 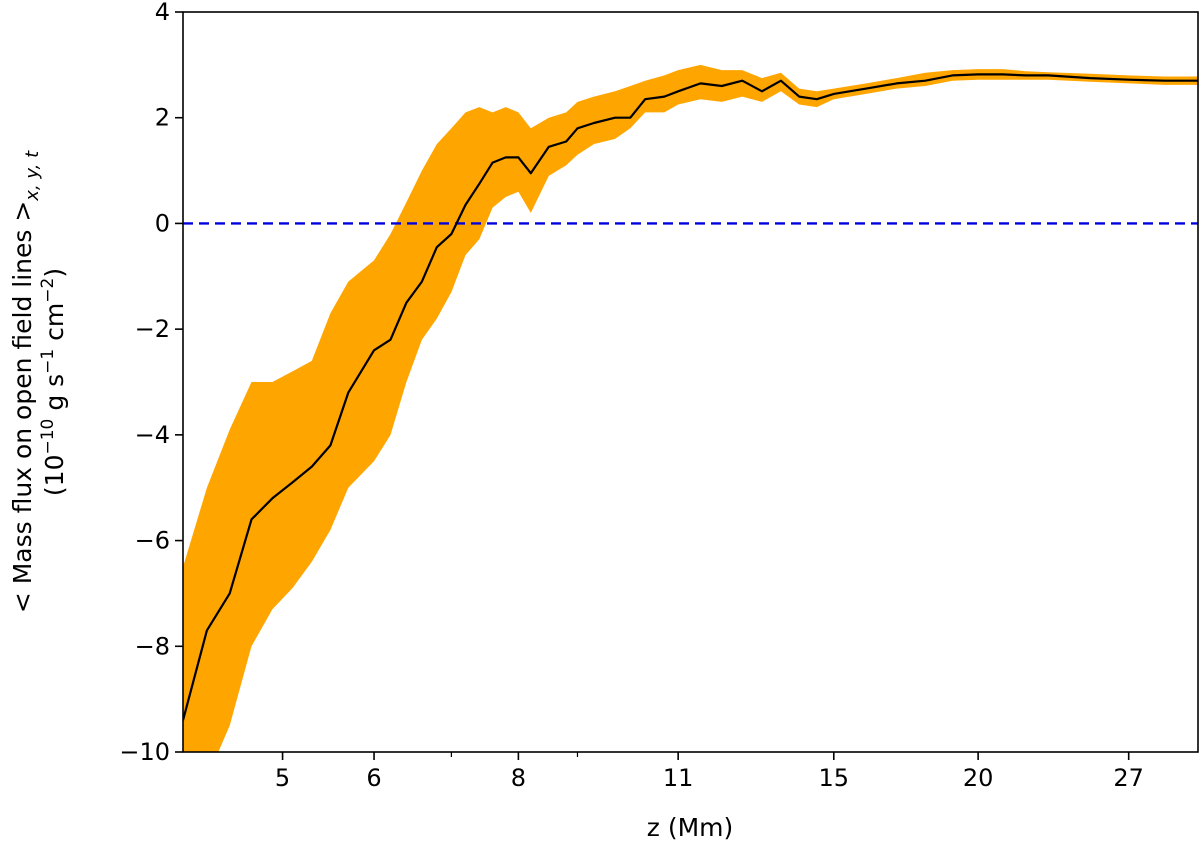 I want to click on x-tick-label: 6, so click(x=373, y=778).